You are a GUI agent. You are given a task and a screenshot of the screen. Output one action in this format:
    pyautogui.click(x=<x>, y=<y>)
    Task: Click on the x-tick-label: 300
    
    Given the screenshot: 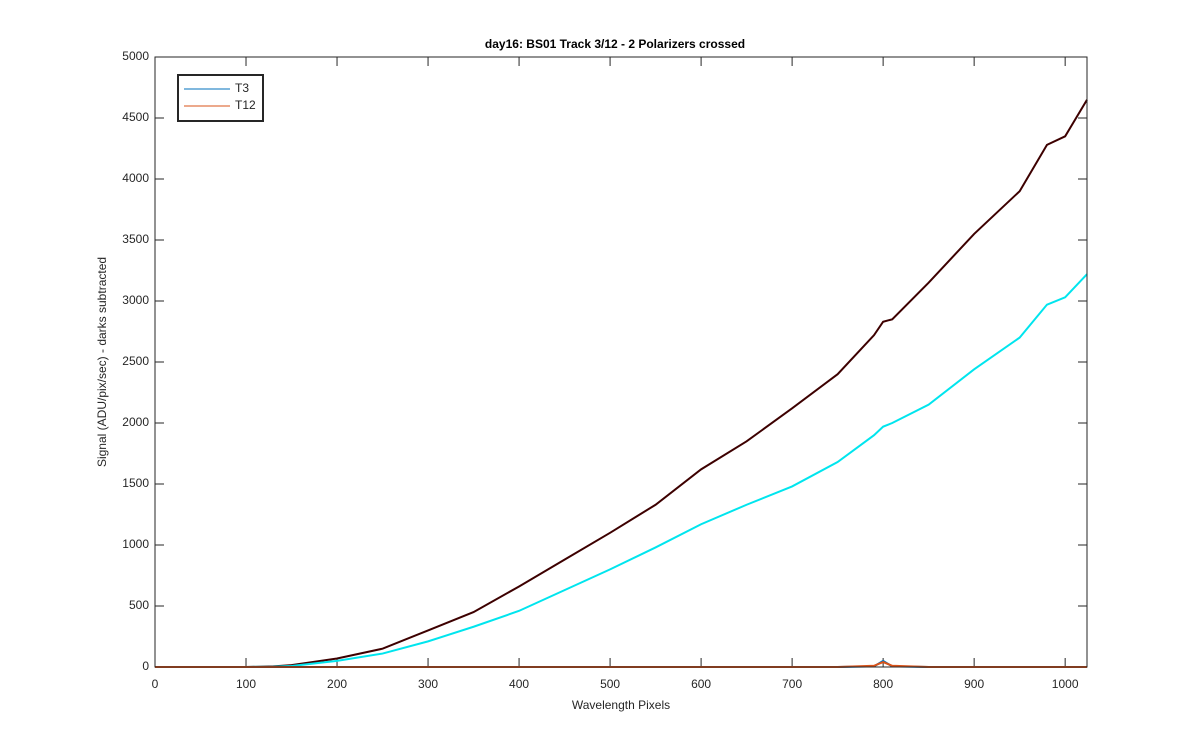 What is the action you would take?
    pyautogui.click(x=428, y=684)
    